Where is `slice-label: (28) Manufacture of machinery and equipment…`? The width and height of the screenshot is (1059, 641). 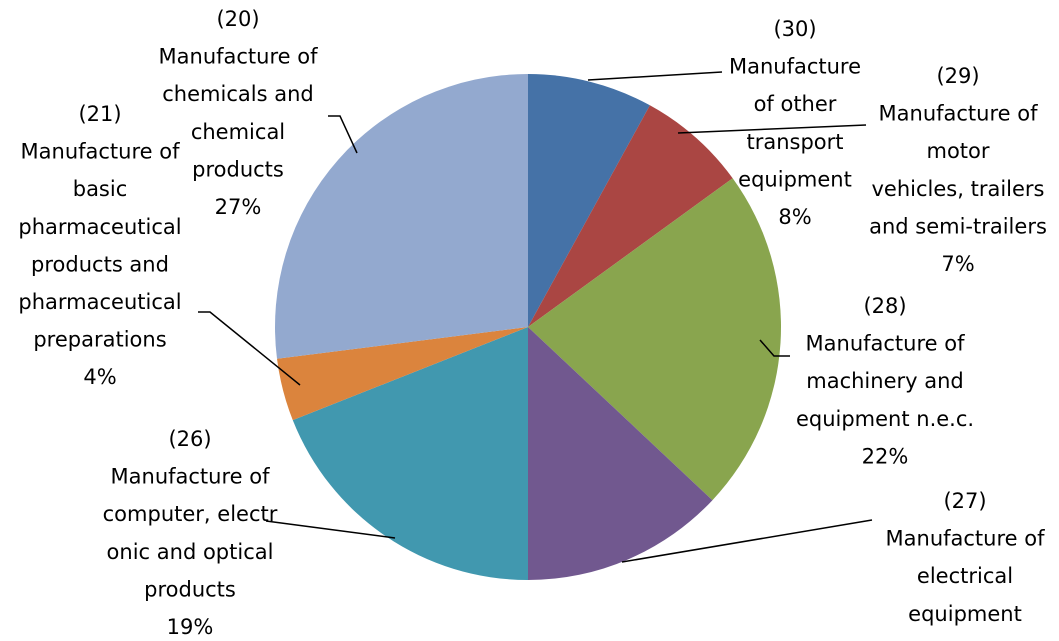 slice-label: (28) Manufacture of machinery and equipment… is located at coordinates (885, 362).